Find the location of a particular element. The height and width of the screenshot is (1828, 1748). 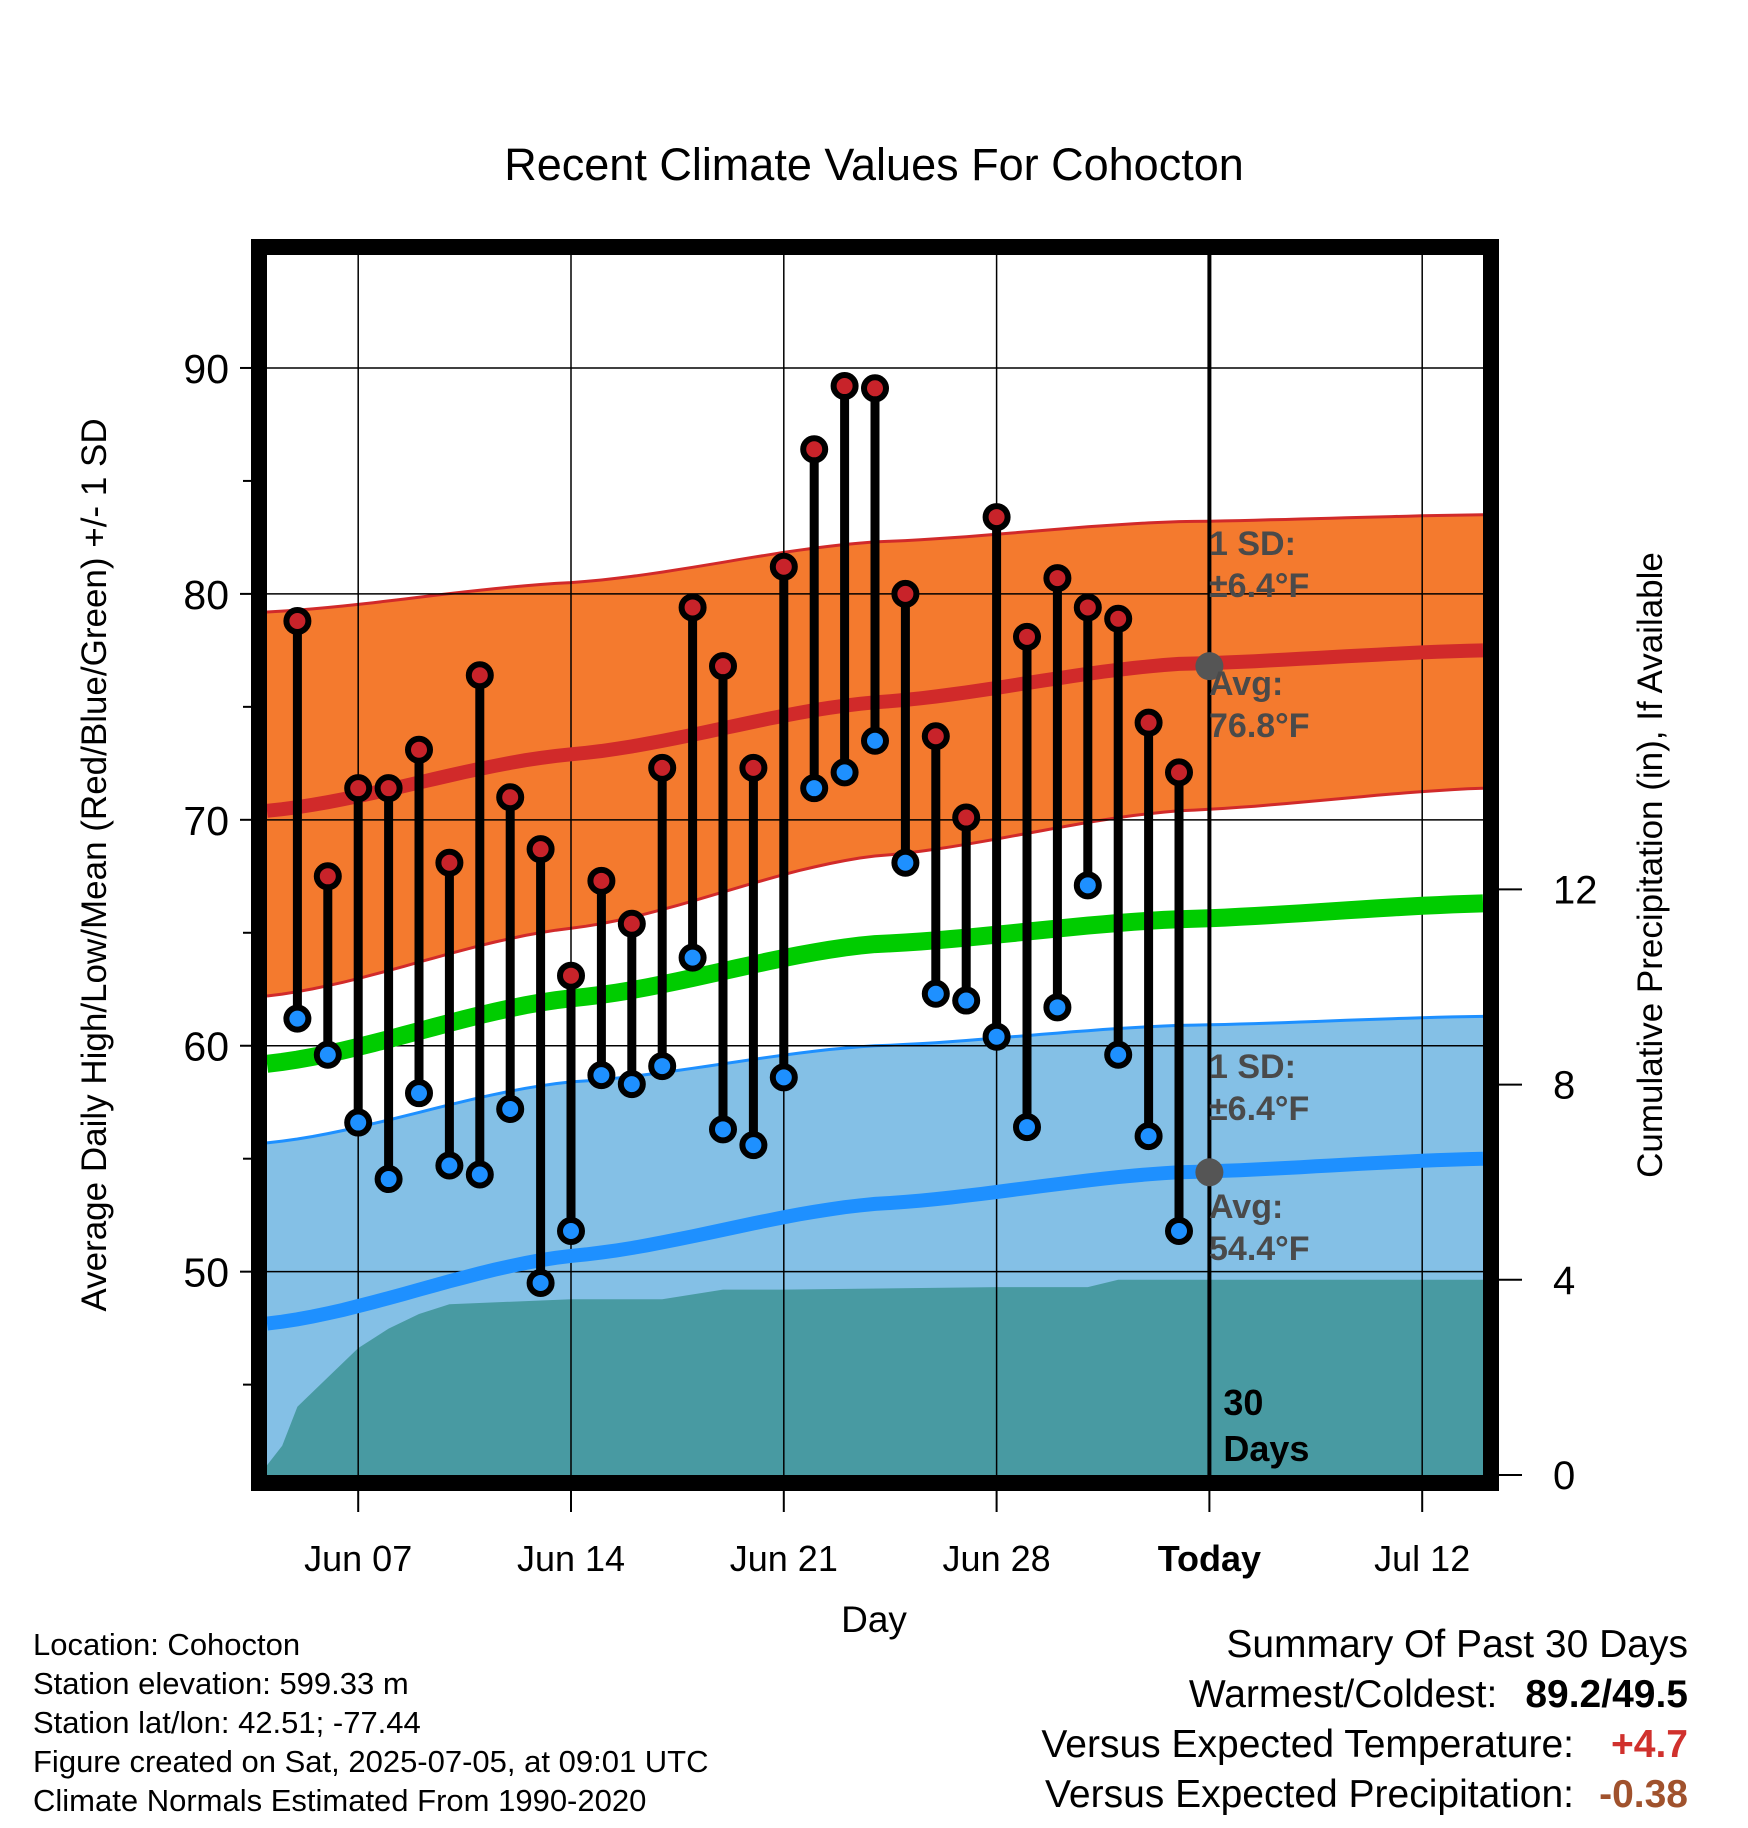

chart-title: Recent Climate Values For Cohocton is located at coordinates (874, 164).